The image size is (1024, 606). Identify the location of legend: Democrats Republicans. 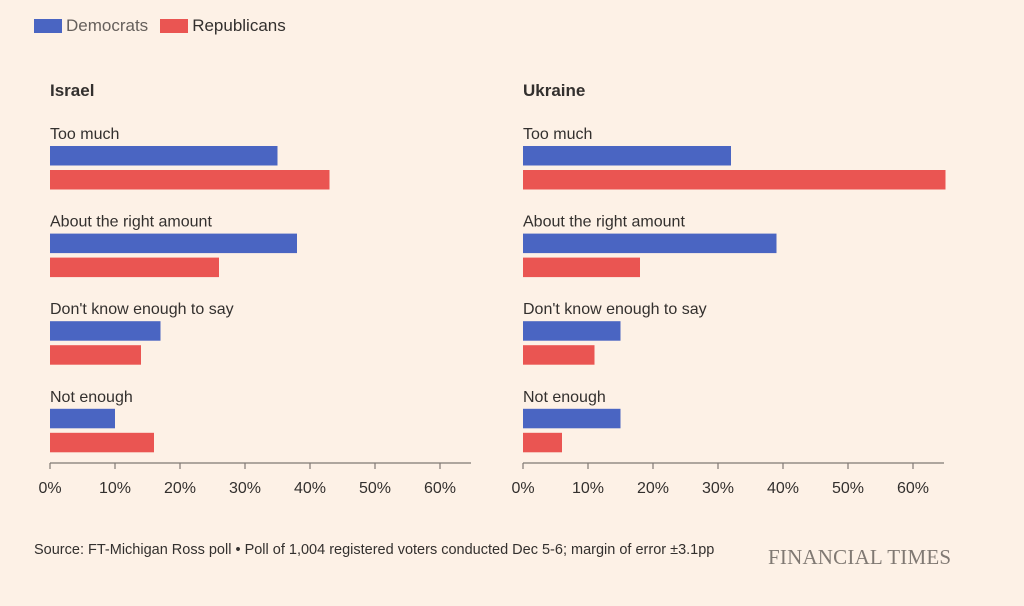
(166, 26).